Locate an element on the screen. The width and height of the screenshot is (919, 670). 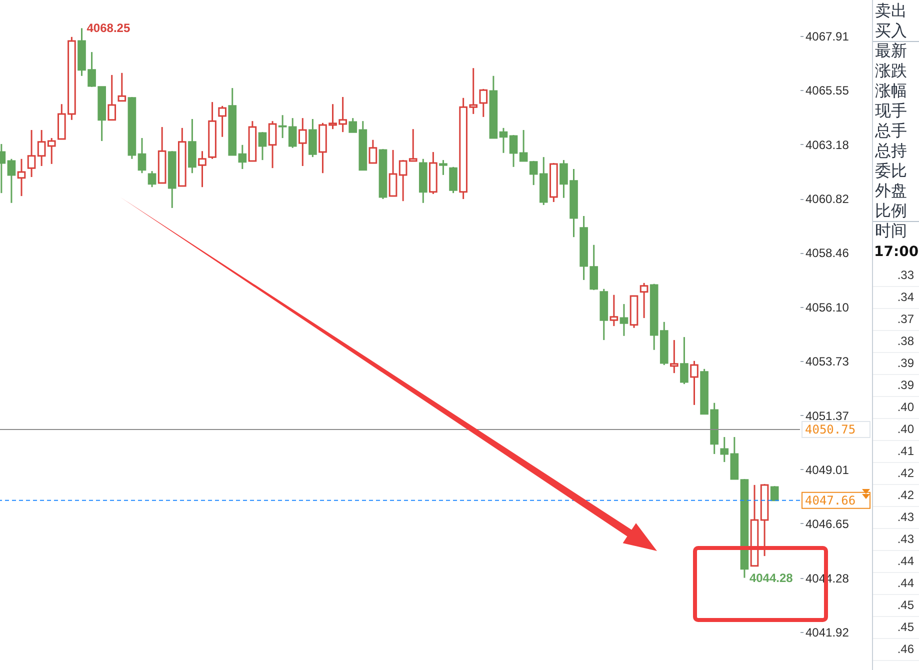
text: 总手 is located at coordinates (891, 131).